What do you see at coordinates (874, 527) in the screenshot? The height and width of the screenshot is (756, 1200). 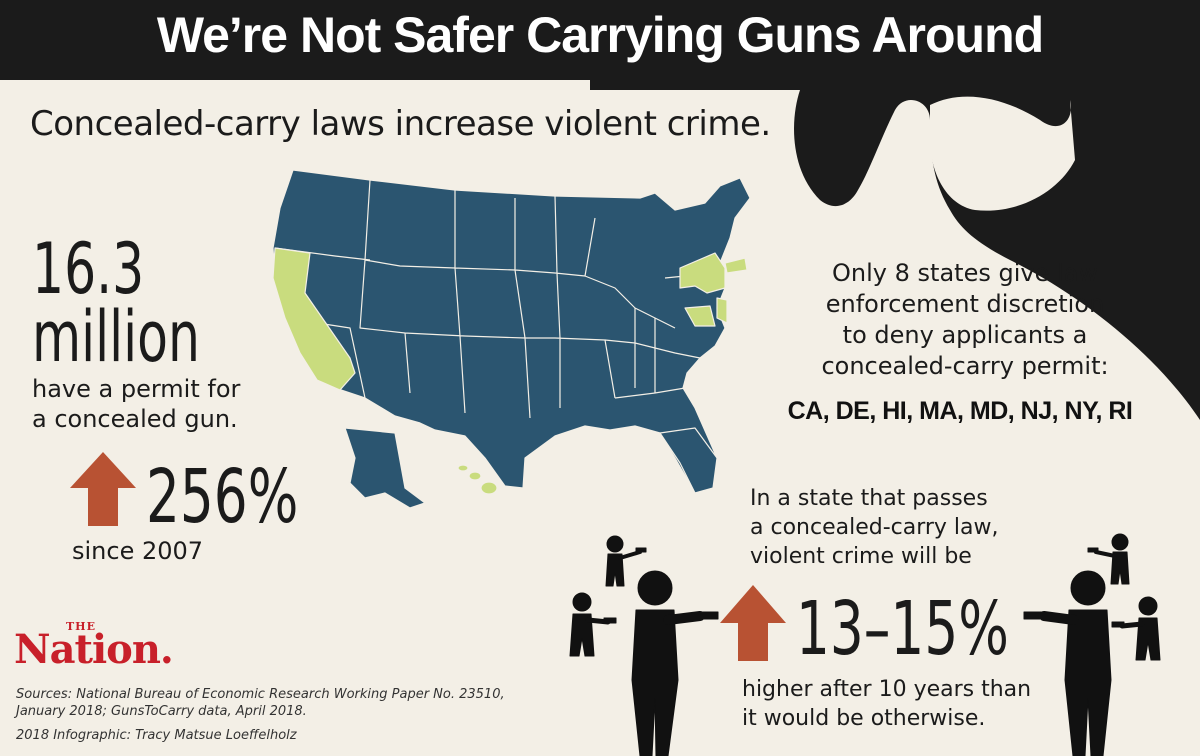 I see `crime-line-2: a concealed-carry law,` at bounding box center [874, 527].